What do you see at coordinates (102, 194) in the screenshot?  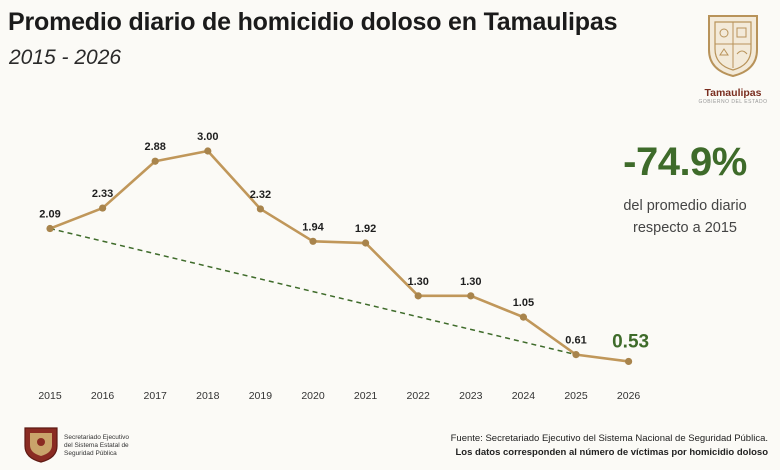 I see `data-label: 2.33` at bounding box center [102, 194].